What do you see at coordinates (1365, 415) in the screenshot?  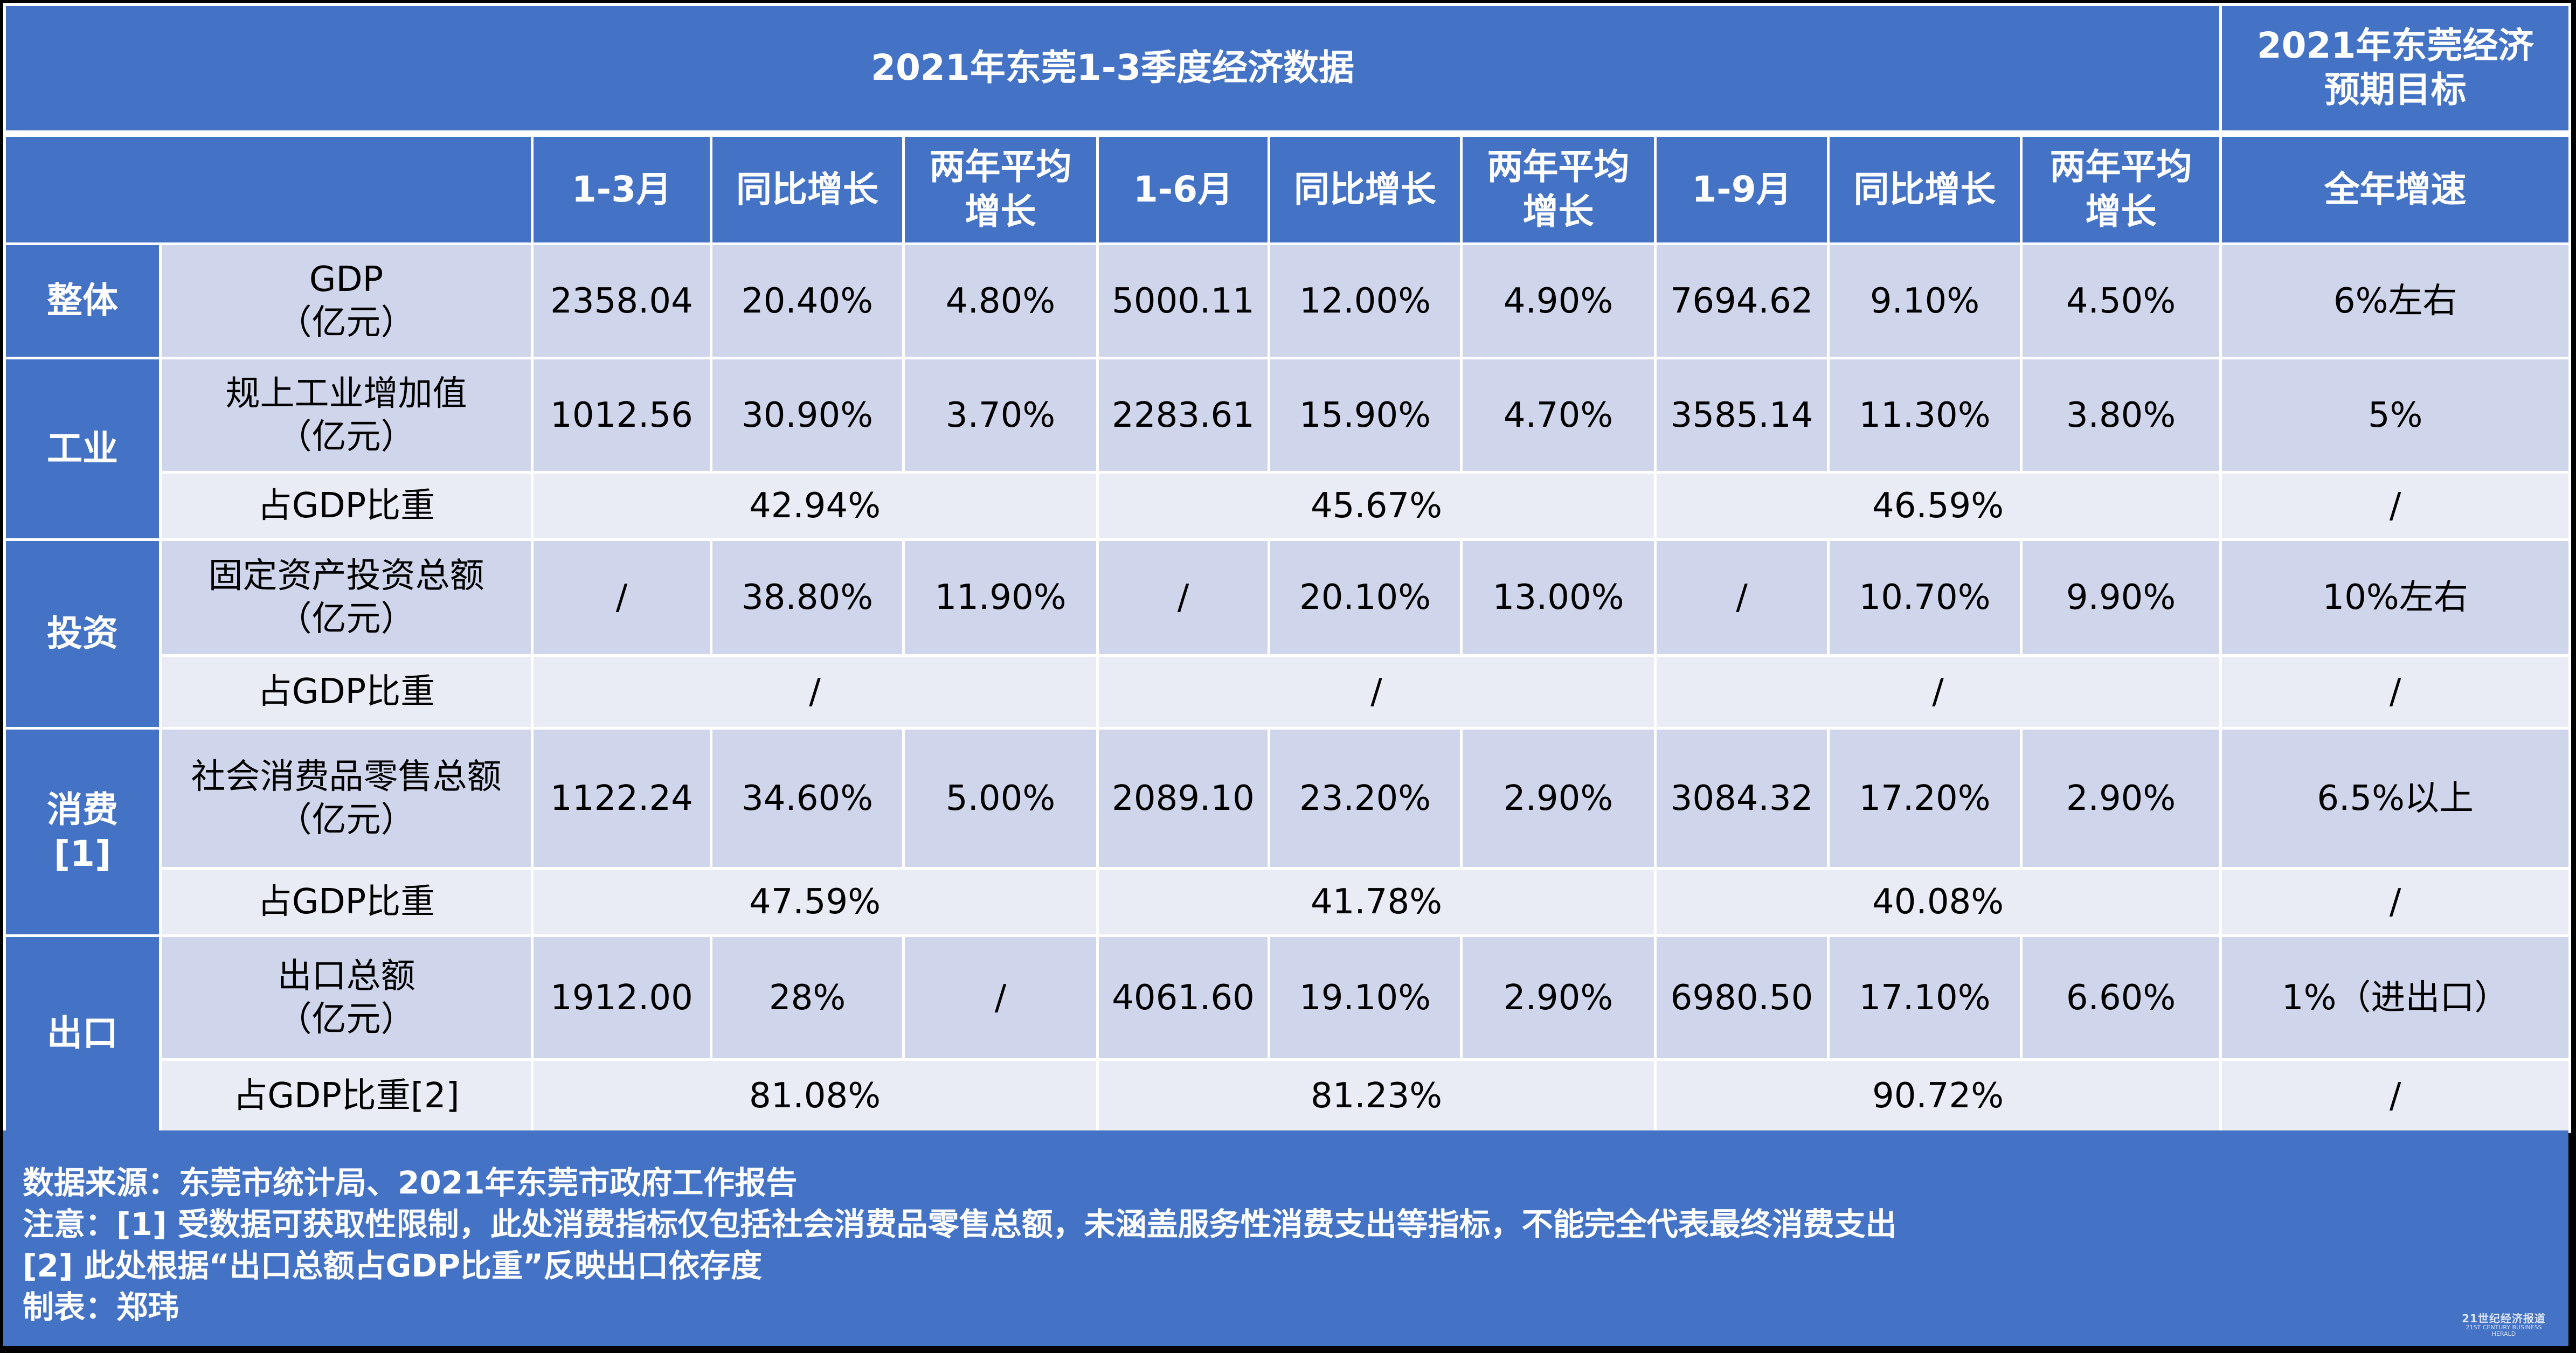 I see `table-cell: 15.90%` at bounding box center [1365, 415].